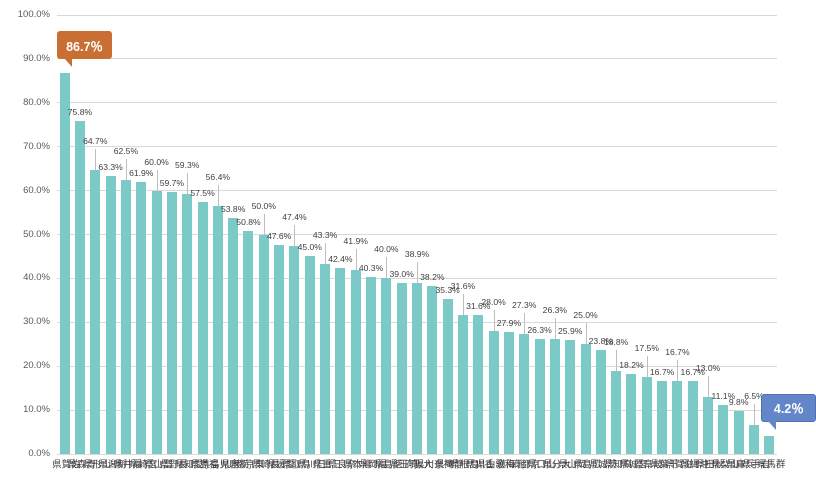 The height and width of the screenshot is (504, 816). Describe the element at coordinates (738, 464) in the screenshot. I see `x-axis-category-label: 兵庫県` at that location.